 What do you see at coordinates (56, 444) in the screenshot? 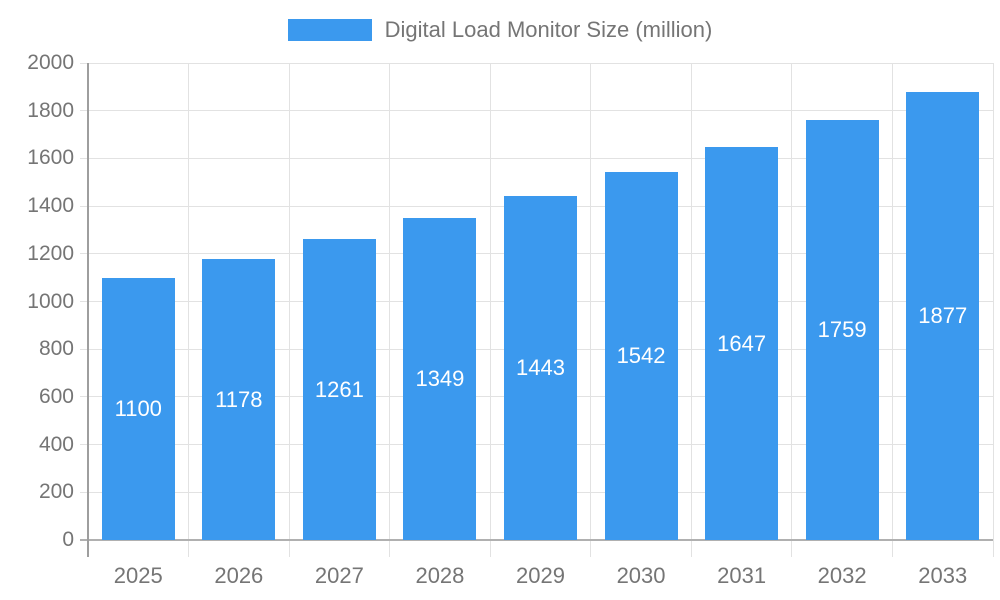
I see `y-axis-label: 400` at bounding box center [56, 444].